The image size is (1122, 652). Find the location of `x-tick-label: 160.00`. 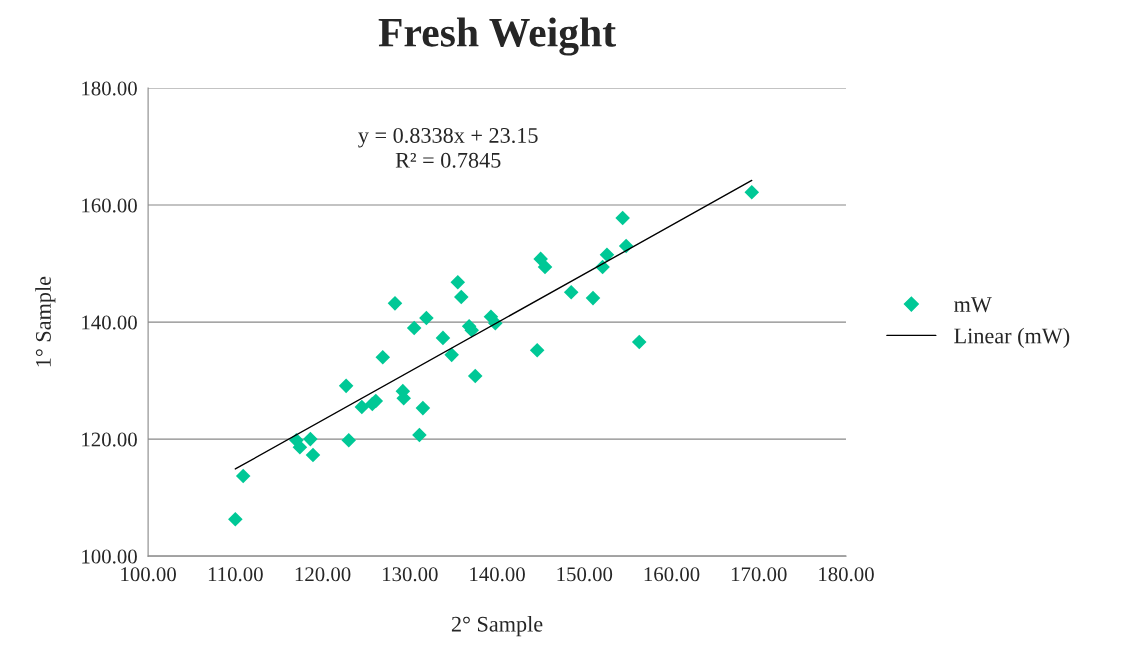

x-tick-label: 160.00 is located at coordinates (672, 574).